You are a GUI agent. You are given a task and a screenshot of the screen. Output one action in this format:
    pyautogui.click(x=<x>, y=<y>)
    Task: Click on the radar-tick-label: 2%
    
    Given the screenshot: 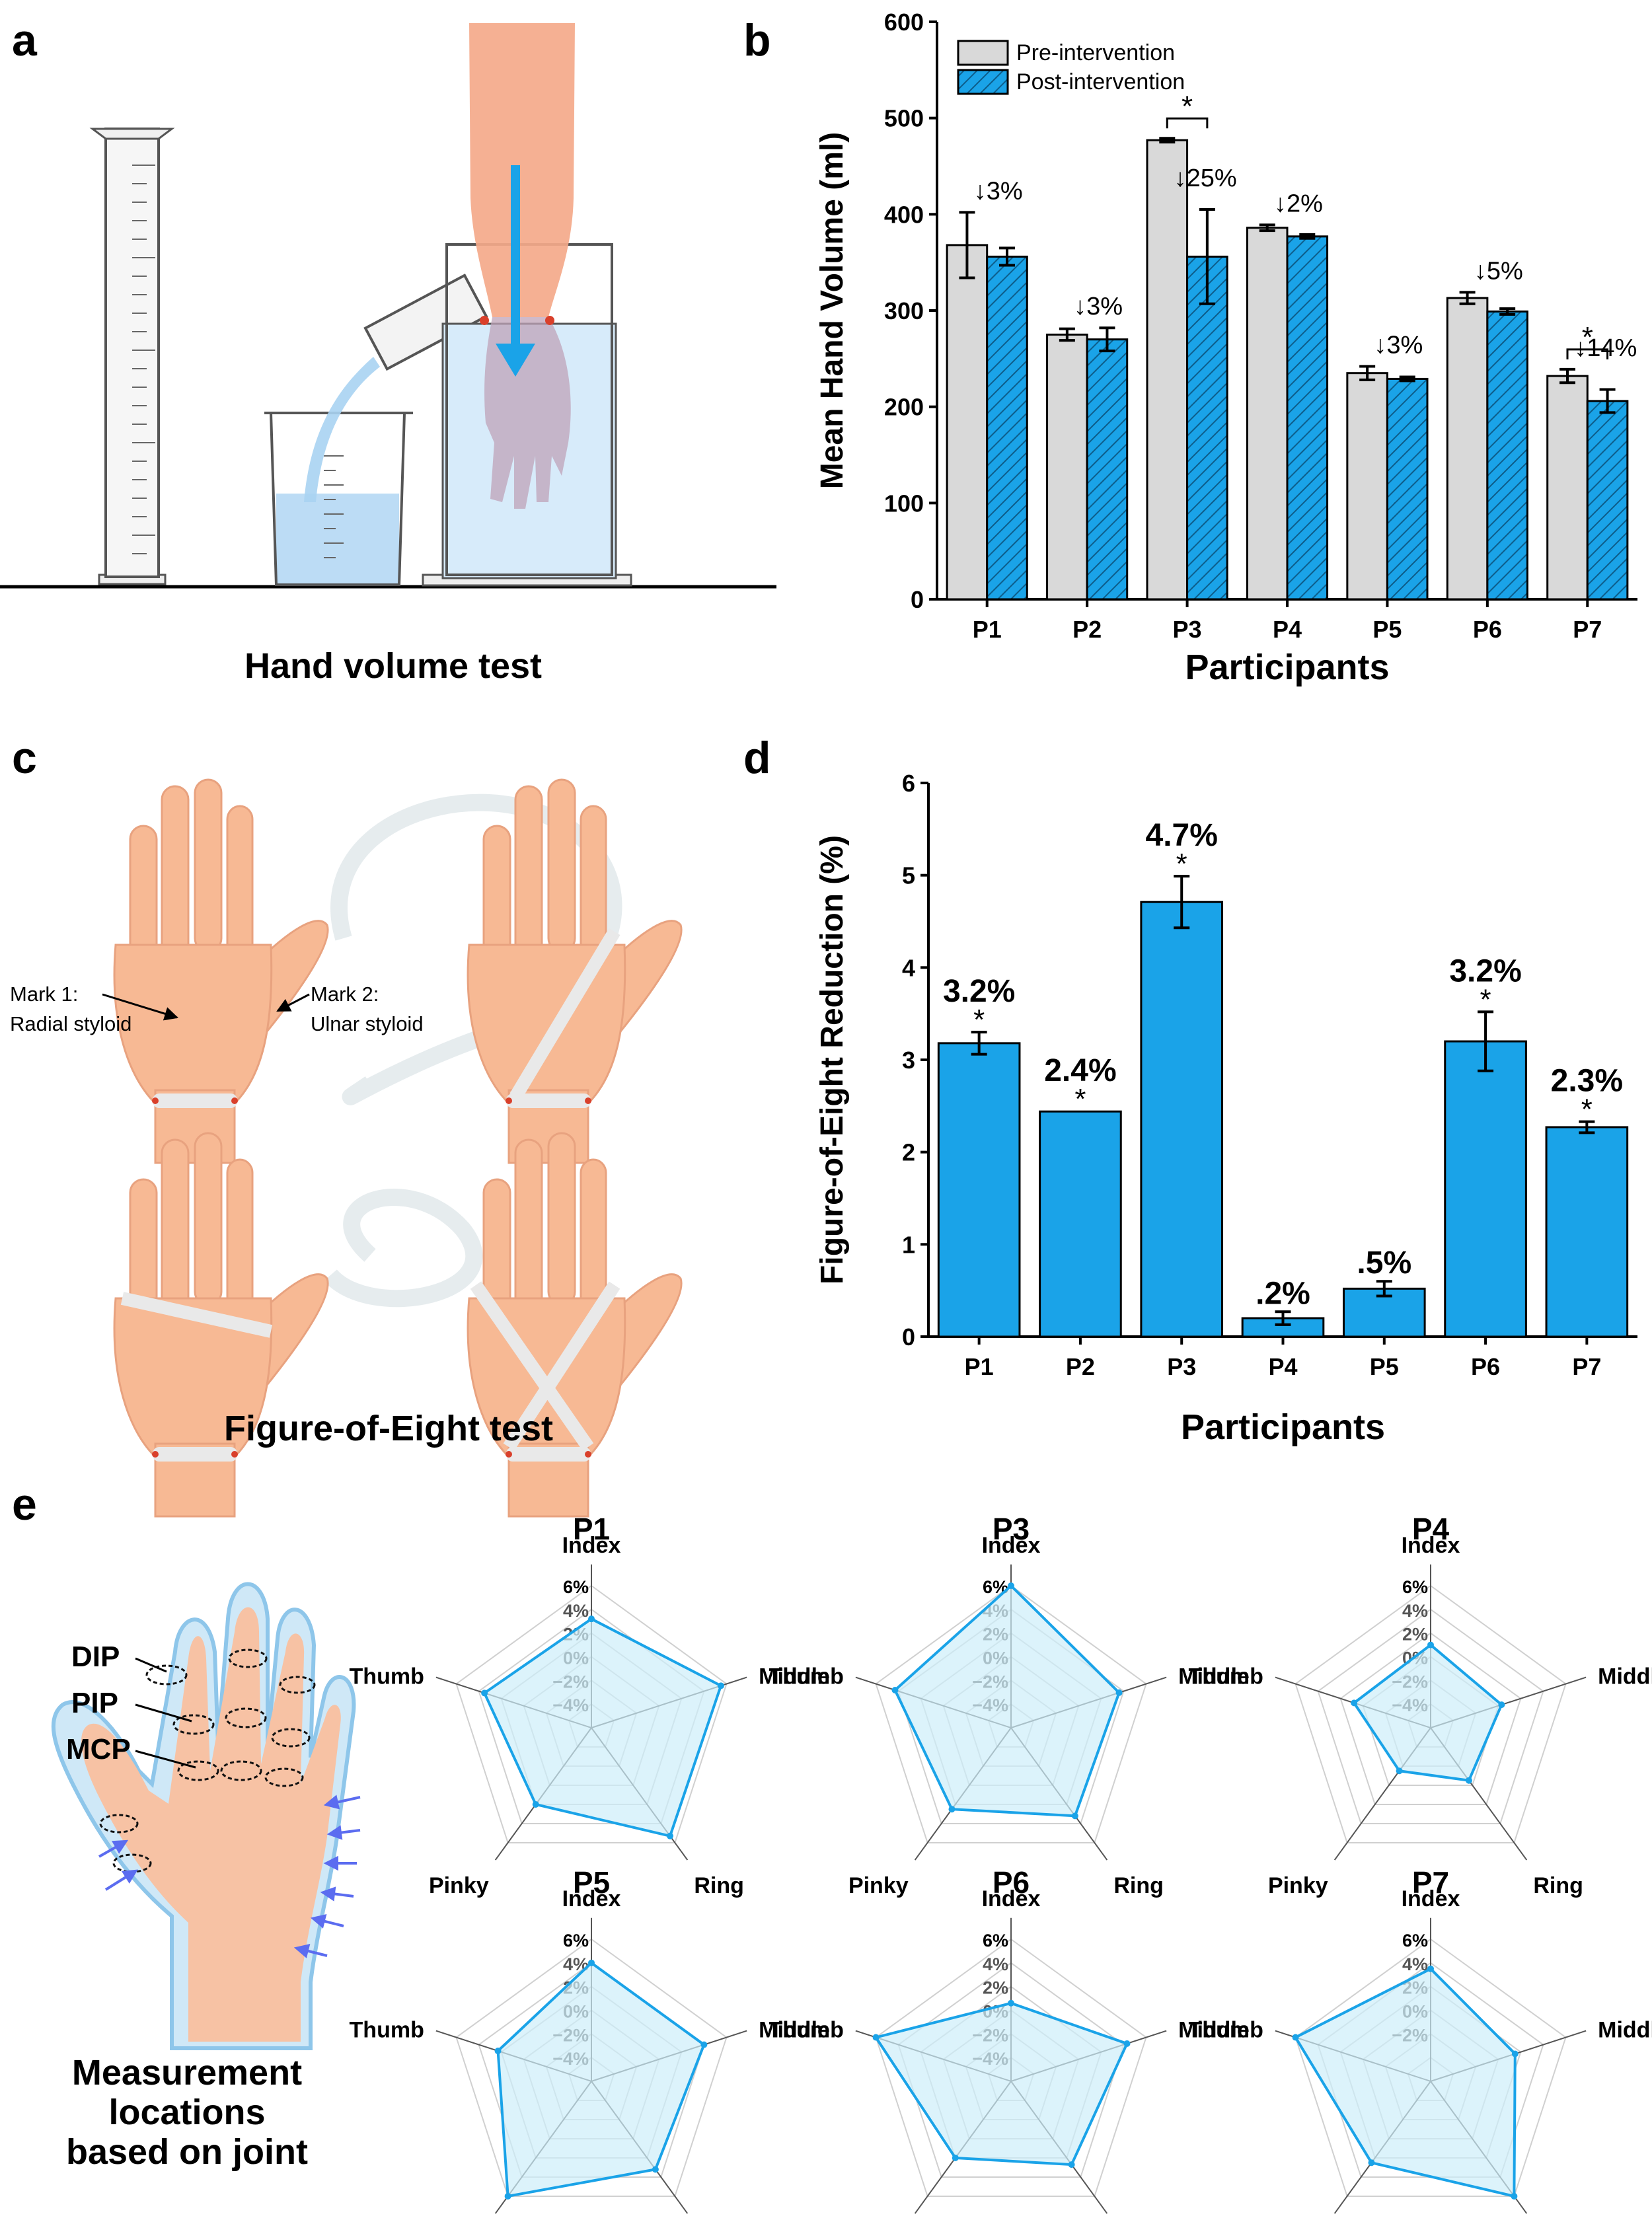 What is the action you would take?
    pyautogui.click(x=996, y=1988)
    